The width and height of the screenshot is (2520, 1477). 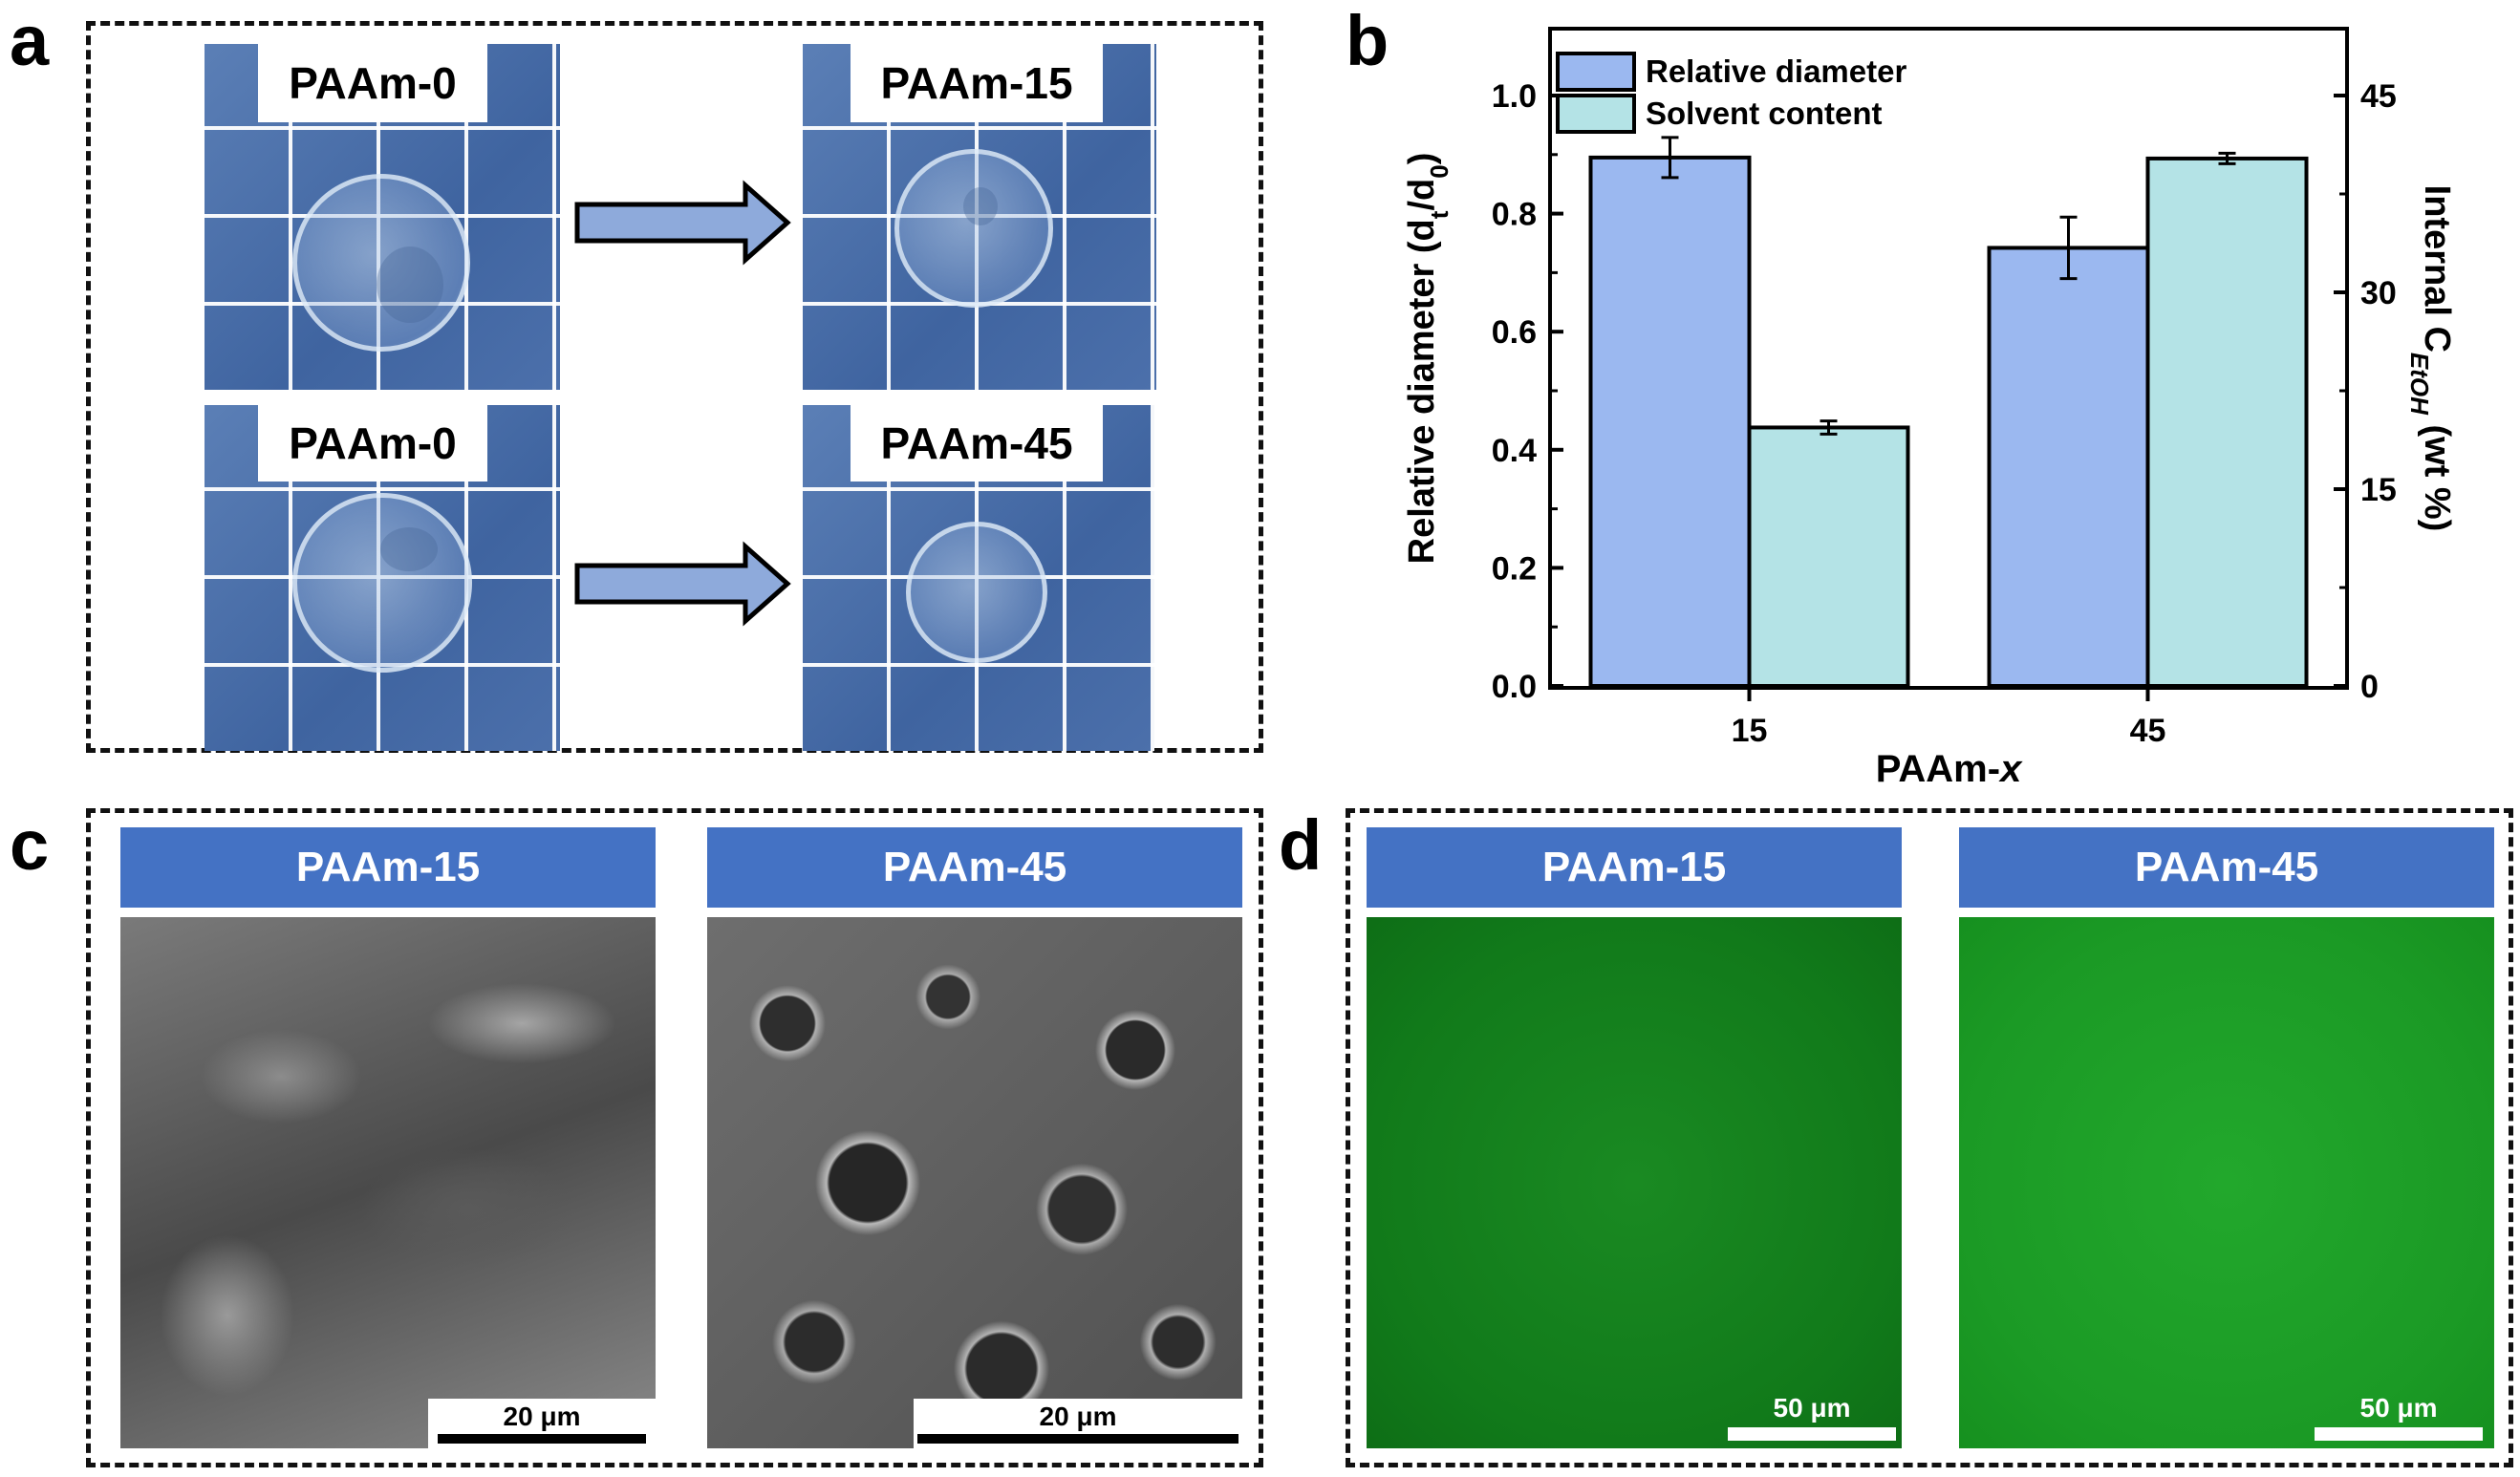 I want to click on legend-swatch-relative-diameter, so click(x=1596, y=72).